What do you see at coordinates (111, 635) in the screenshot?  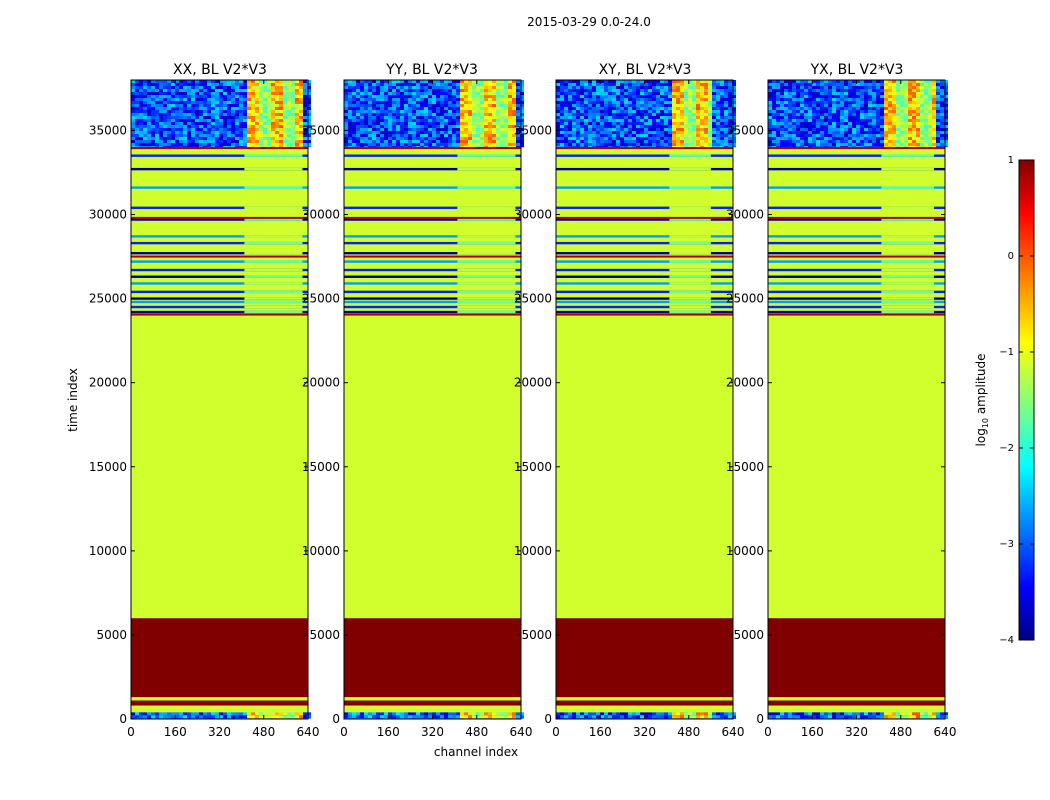 I see `y-tick-label: 5000` at bounding box center [111, 635].